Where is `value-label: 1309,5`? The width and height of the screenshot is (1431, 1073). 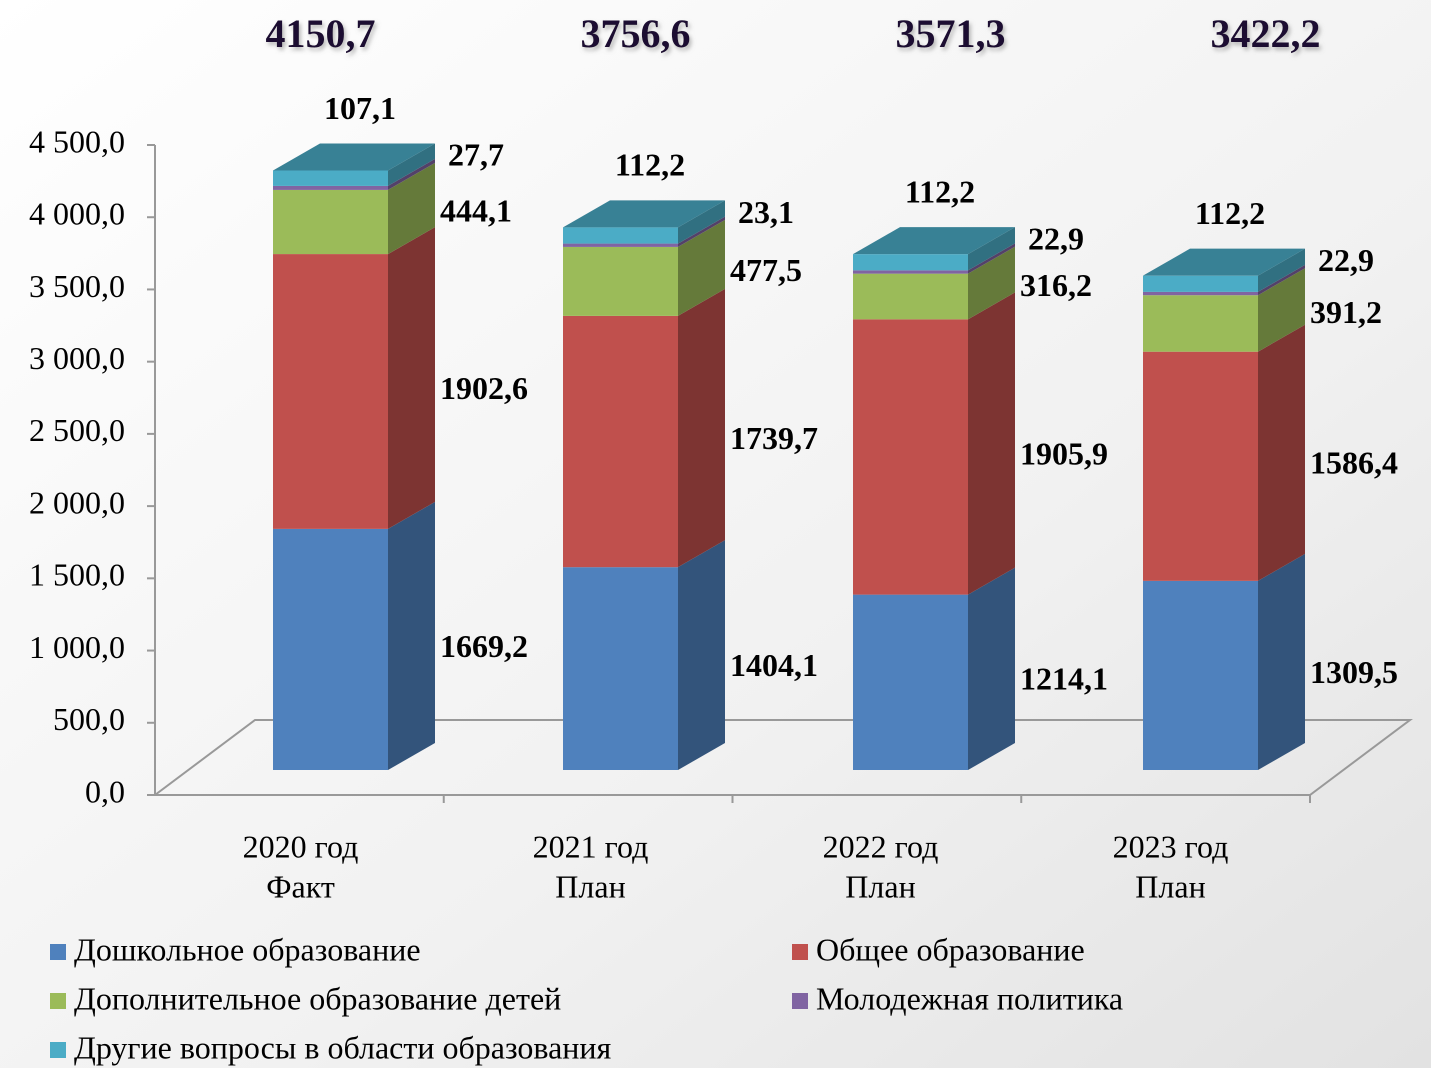 value-label: 1309,5 is located at coordinates (1354, 672).